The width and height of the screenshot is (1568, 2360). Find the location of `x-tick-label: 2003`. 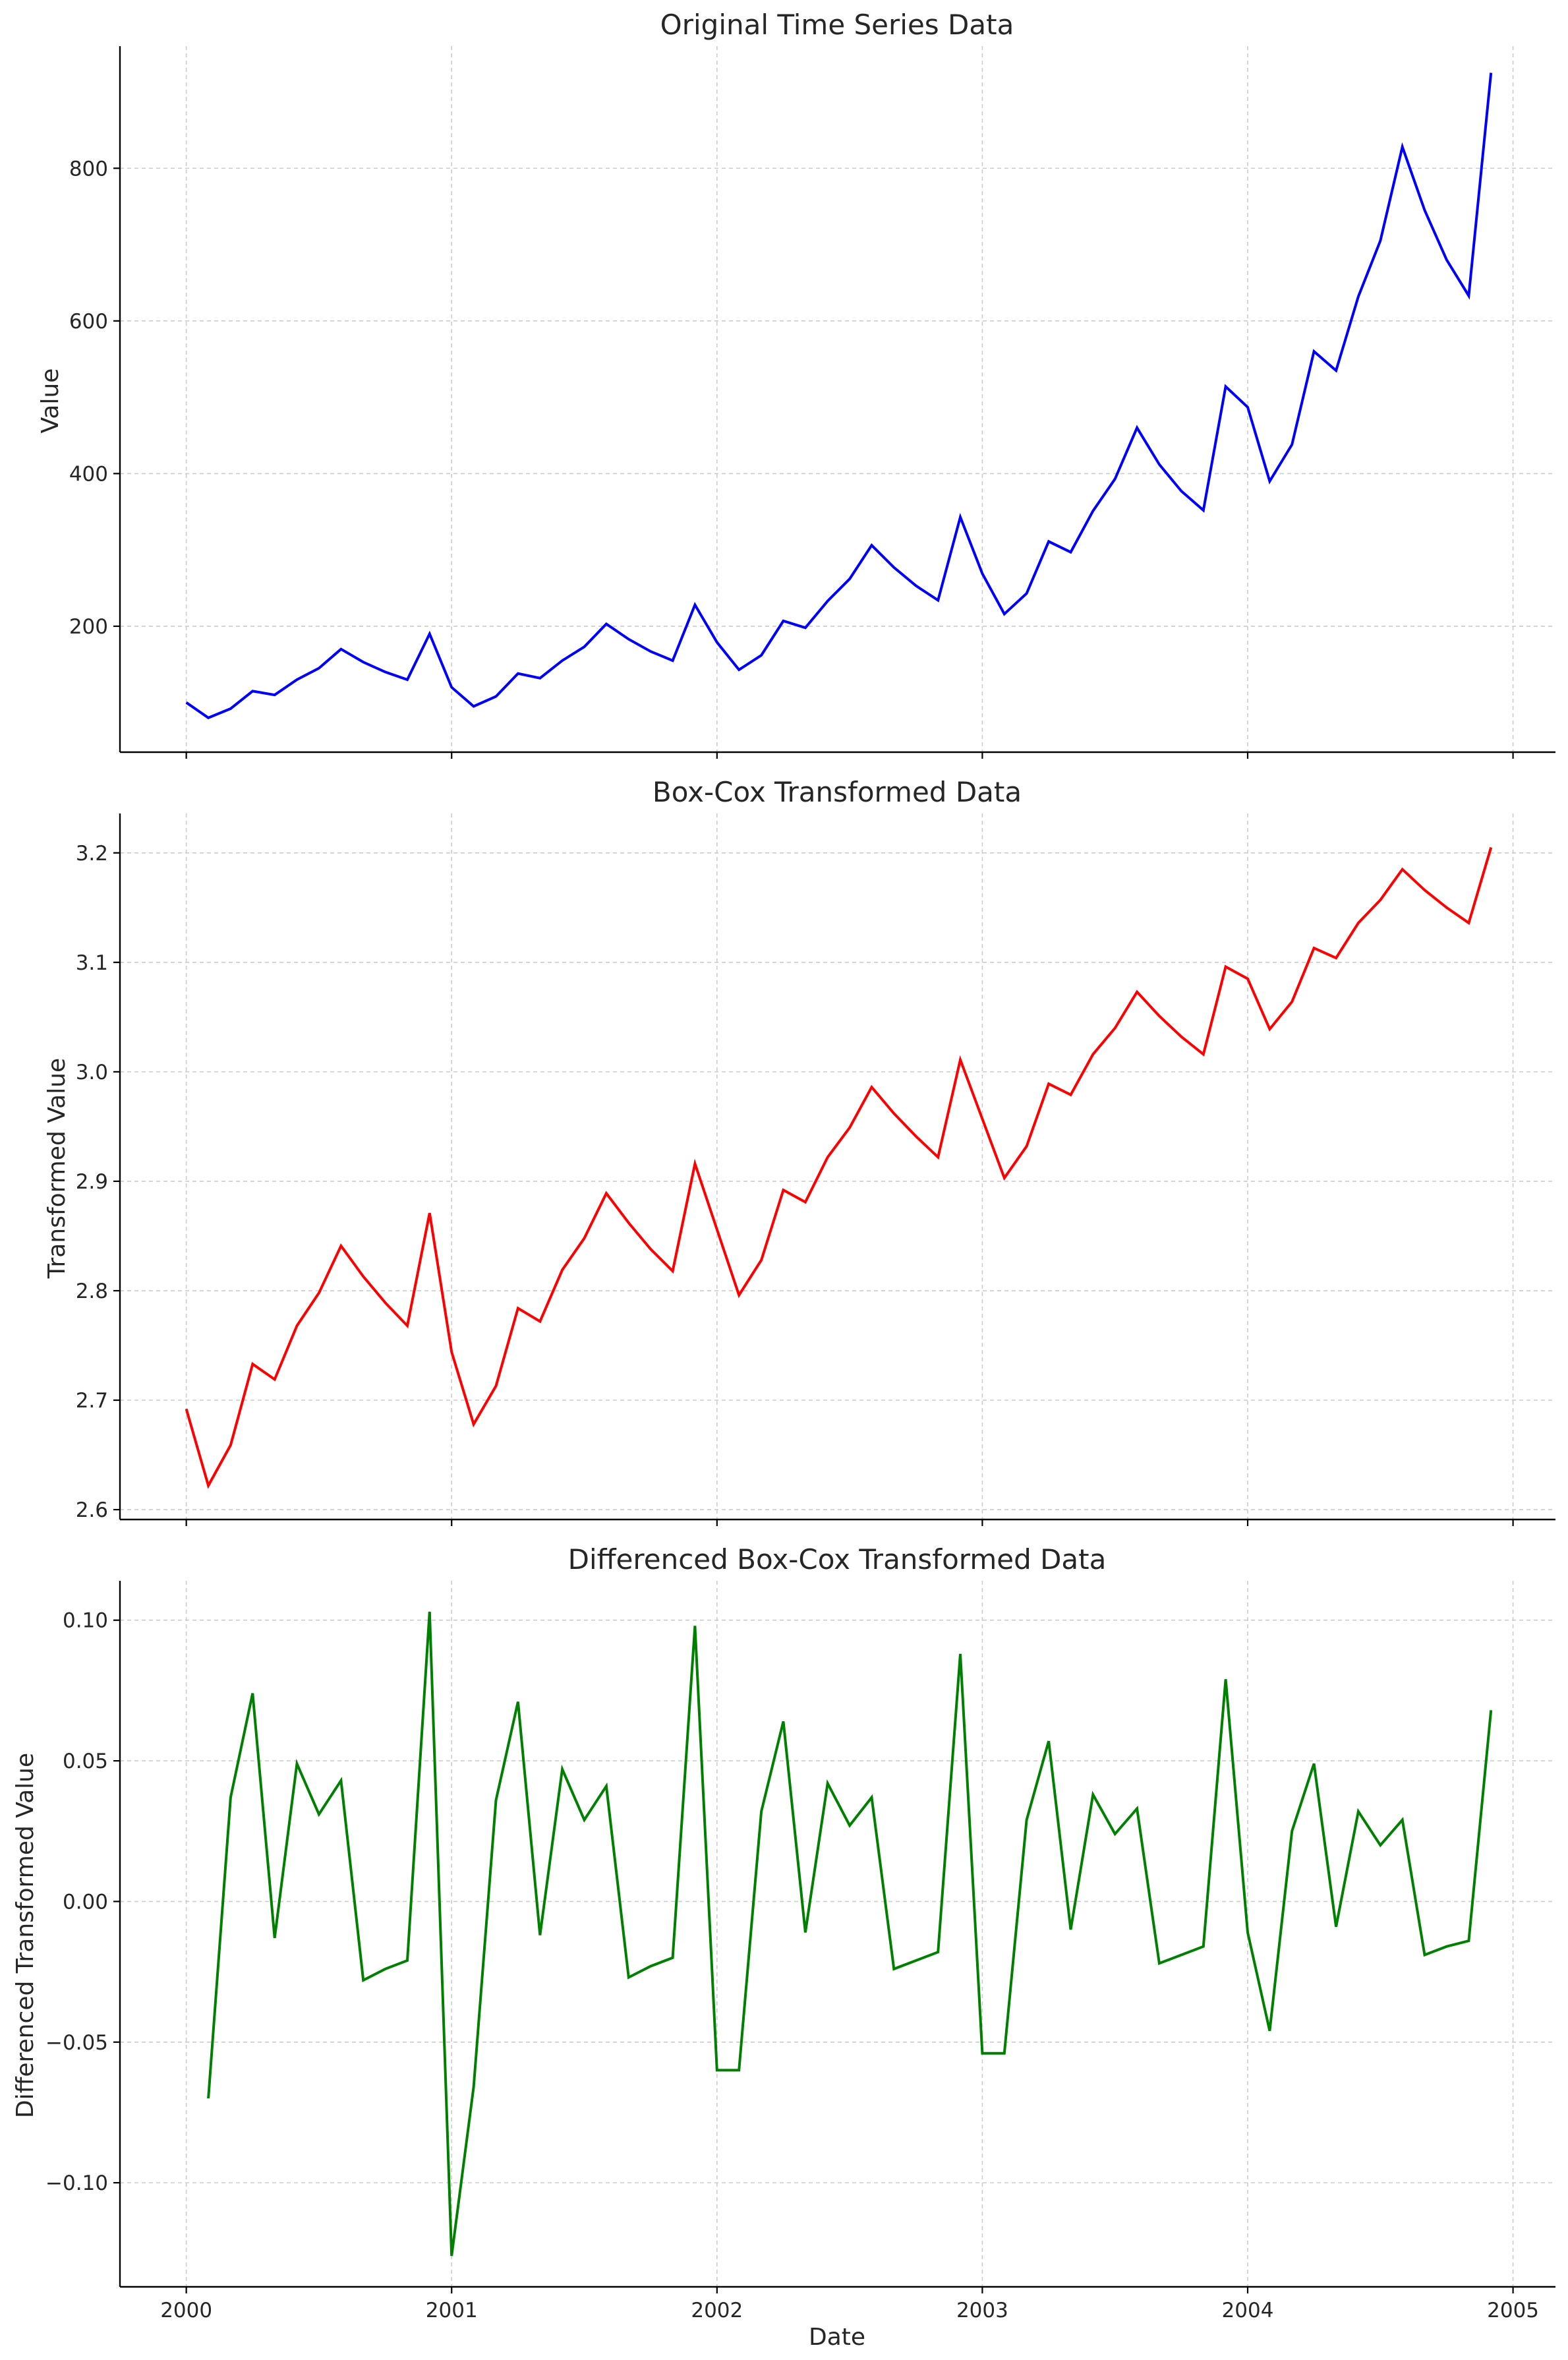

x-tick-label: 2003 is located at coordinates (982, 2310).